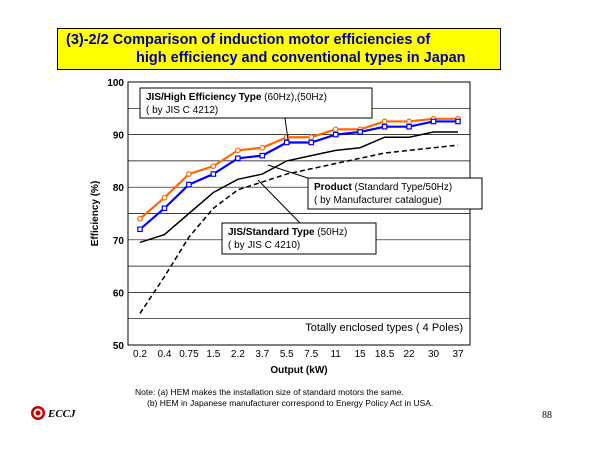 The image size is (600, 450). What do you see at coordinates (119, 136) in the screenshot?
I see `y-tick-label: 90` at bounding box center [119, 136].